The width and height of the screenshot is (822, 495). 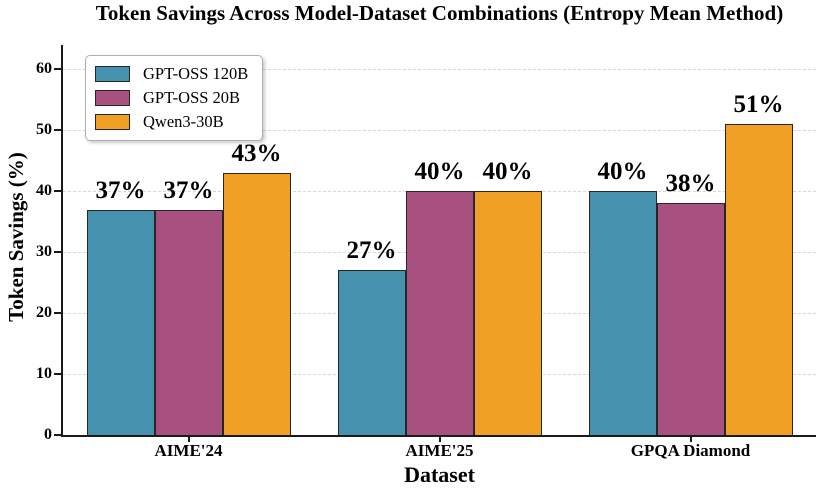 I want to click on legend: GPT-OSS 120B GPT-OSS 20B Qwen3-30B, so click(x=174, y=98).